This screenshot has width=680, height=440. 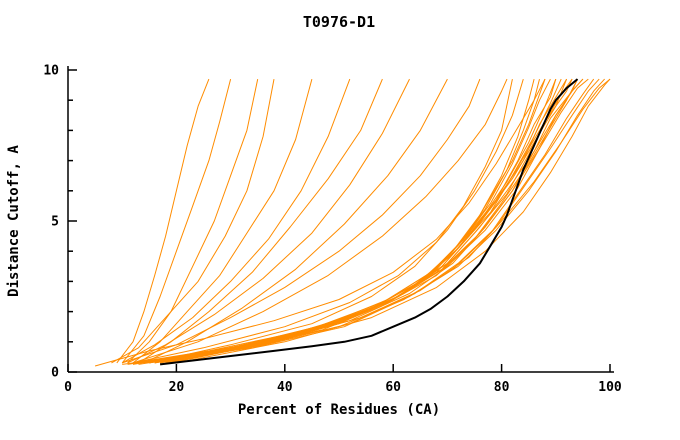 I want to click on y-tick-label: 10, so click(x=51, y=71).